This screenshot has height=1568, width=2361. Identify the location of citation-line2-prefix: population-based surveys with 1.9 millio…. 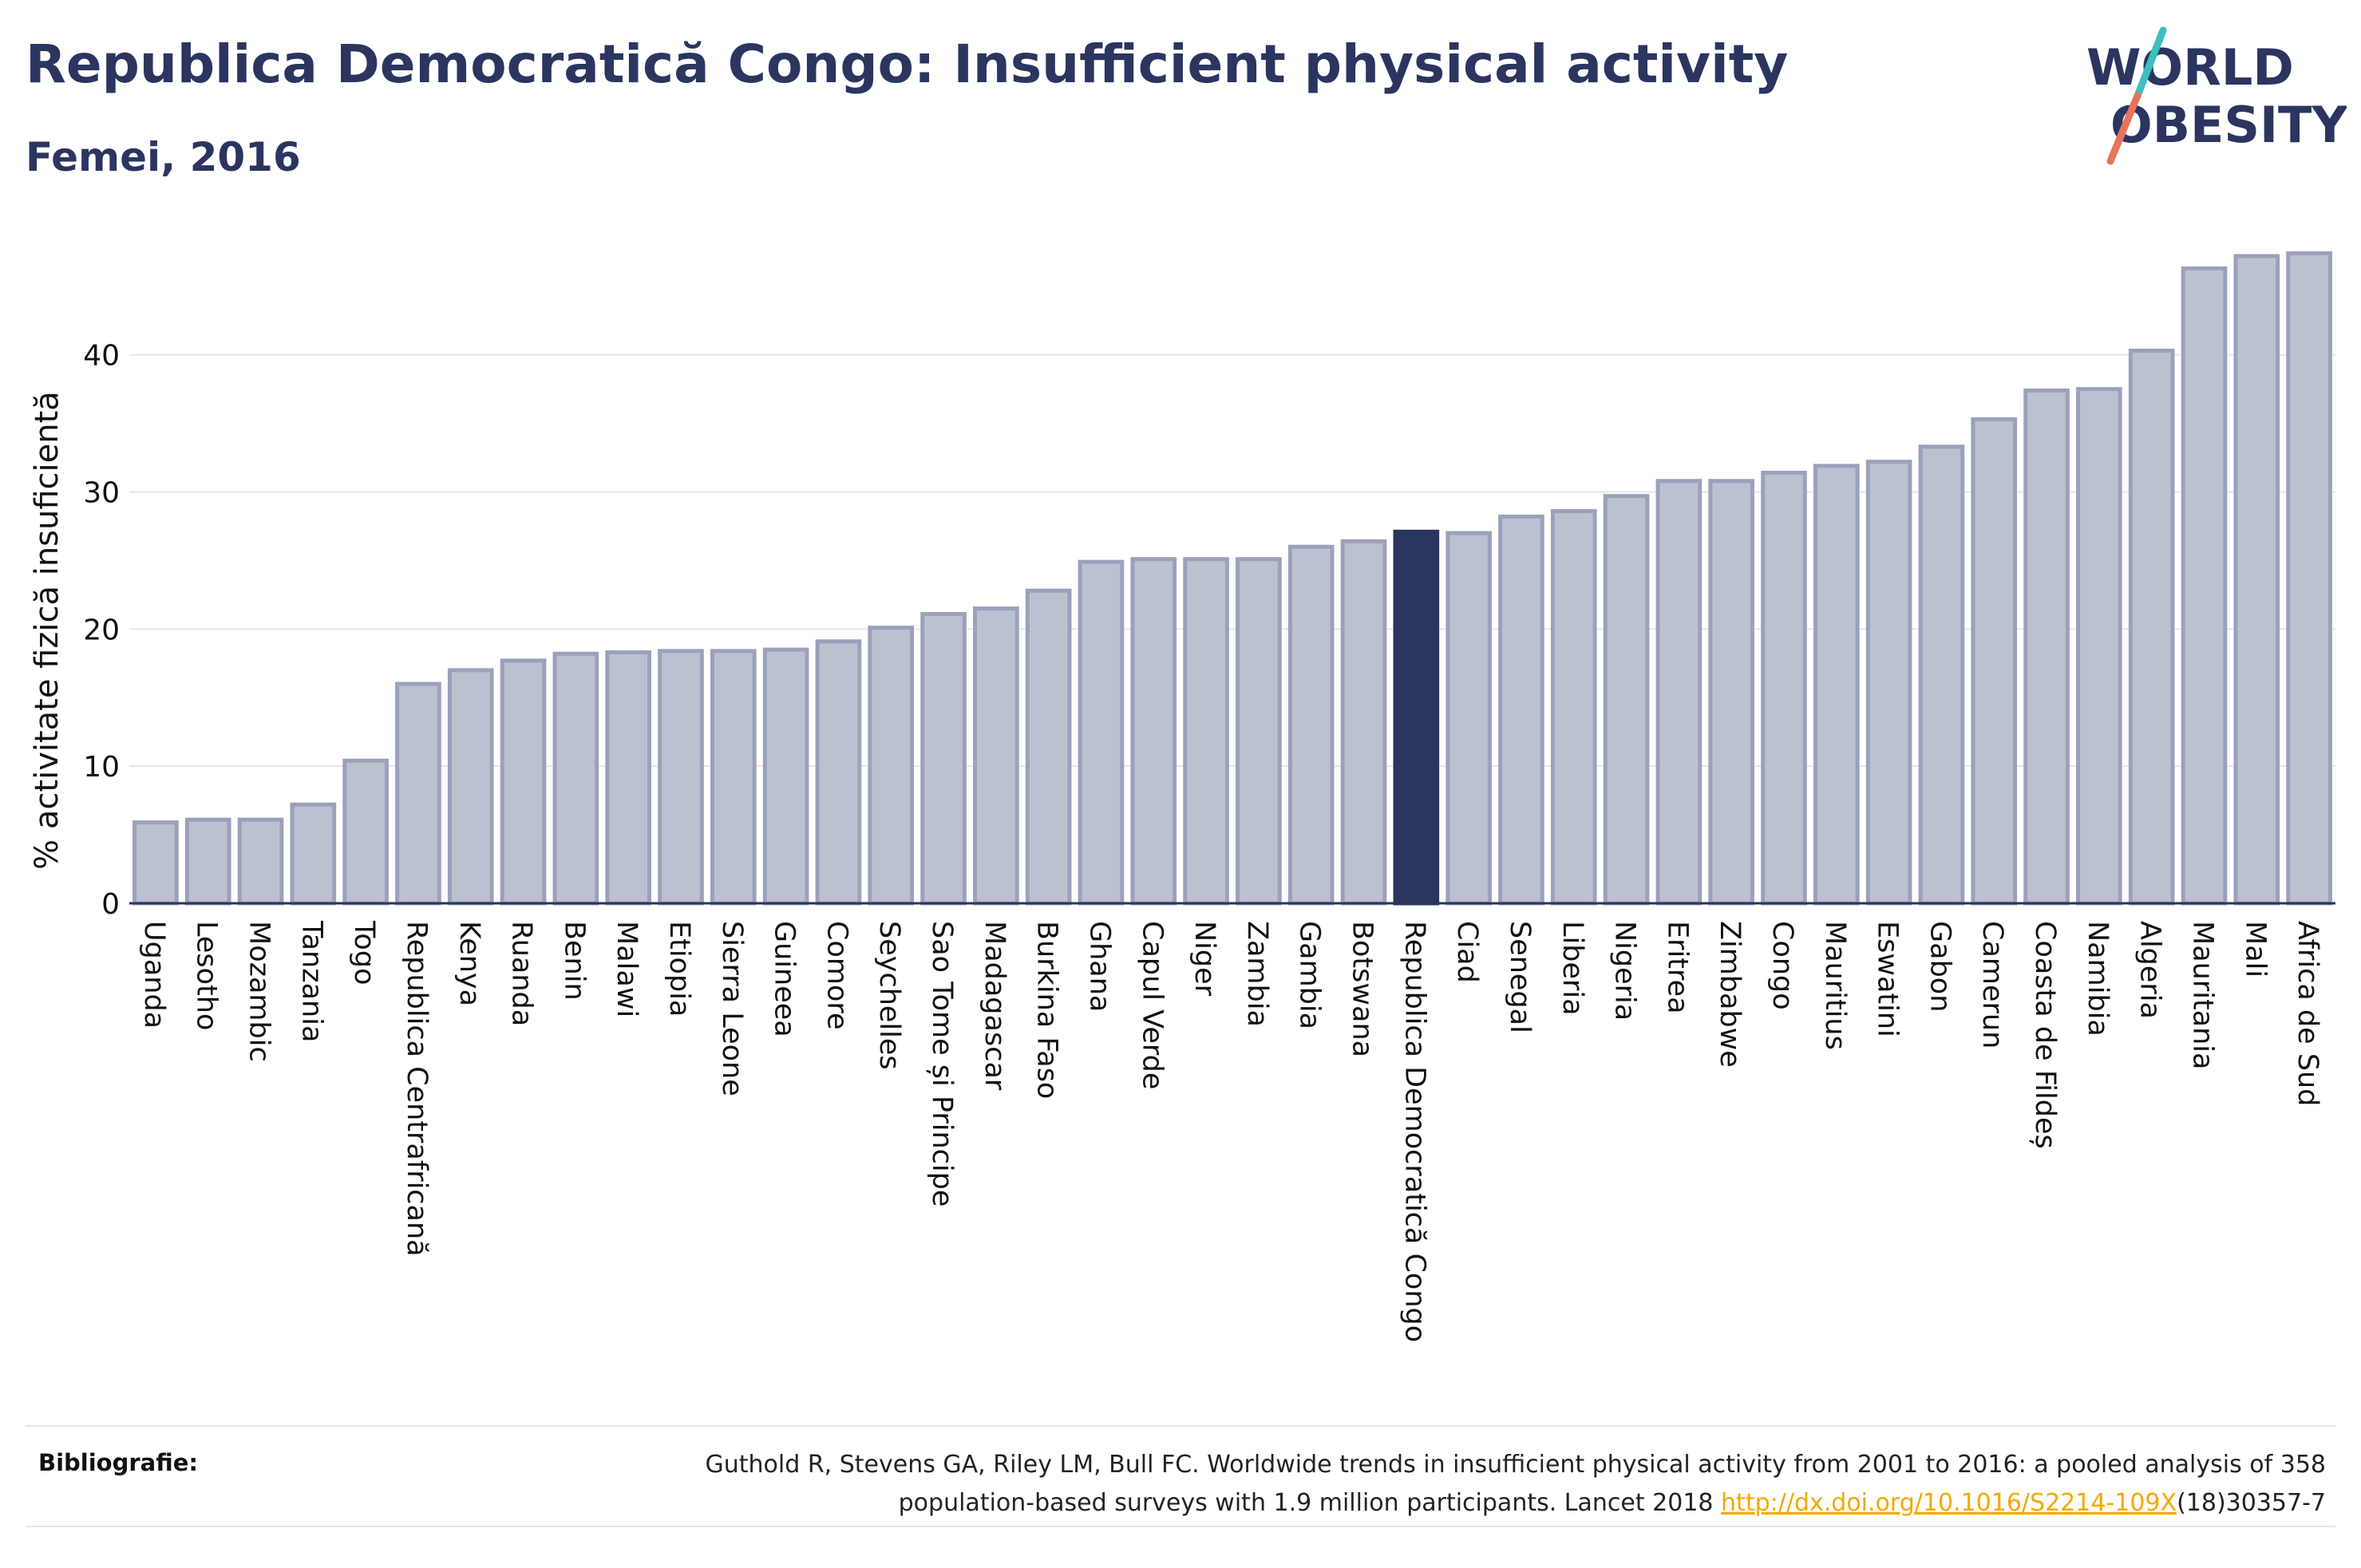
(1310, 1503).